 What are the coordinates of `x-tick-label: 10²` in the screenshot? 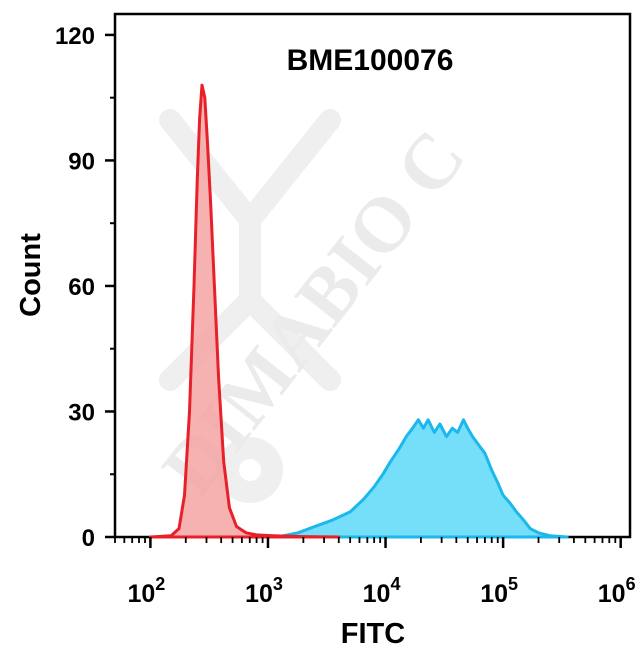 It's located at (146, 591).